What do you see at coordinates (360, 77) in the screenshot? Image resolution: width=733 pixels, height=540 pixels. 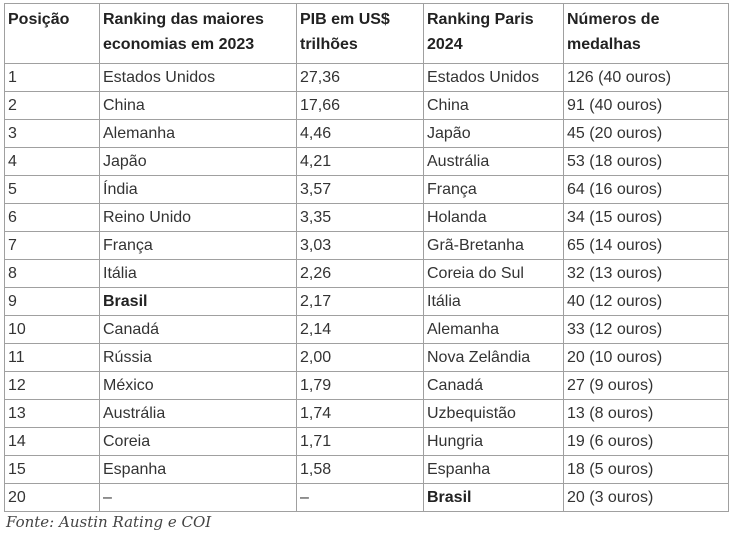 I see `table-cell: 27,36` at bounding box center [360, 77].